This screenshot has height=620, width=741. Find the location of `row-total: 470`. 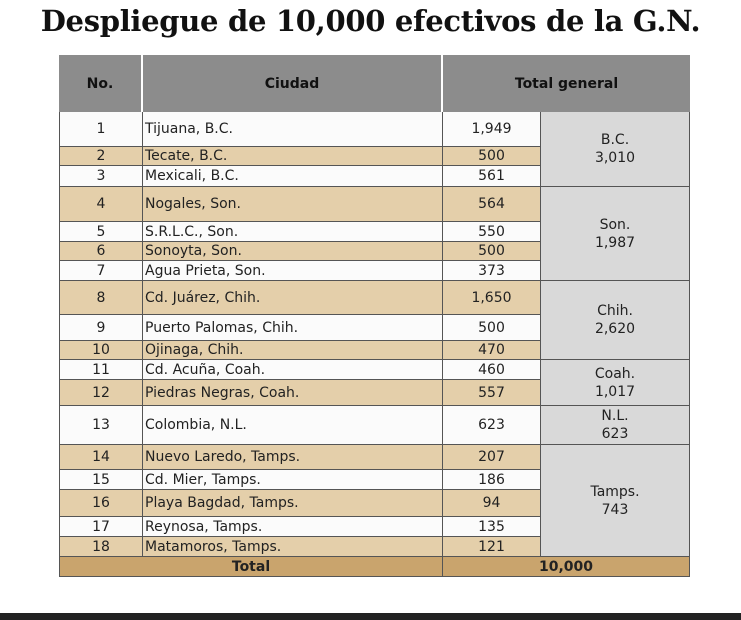

row-total: 470 is located at coordinates (492, 350).